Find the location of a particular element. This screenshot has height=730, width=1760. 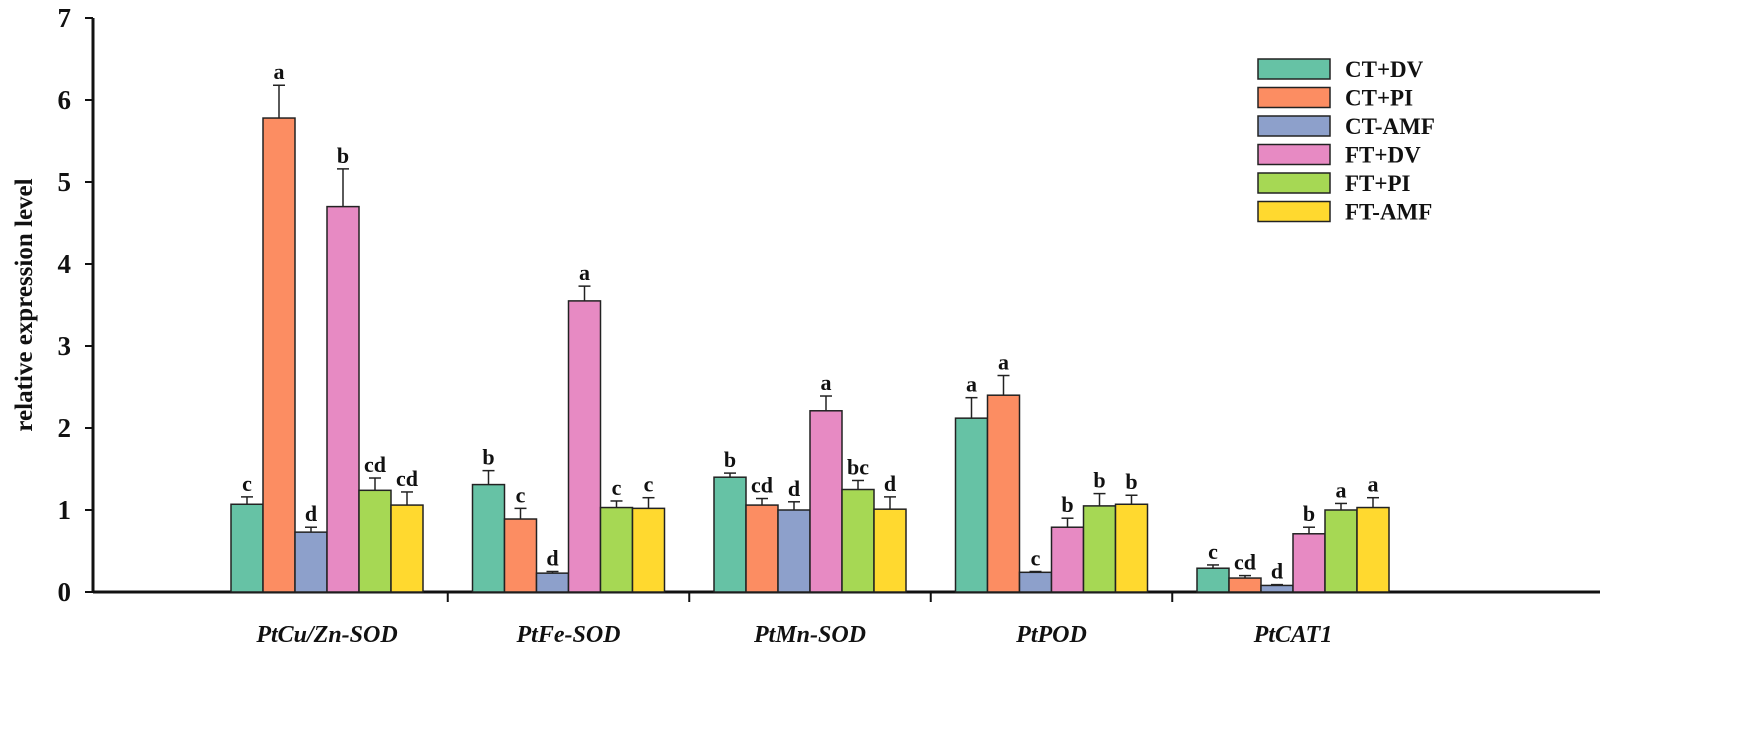

legend-label: CT-AMF is located at coordinates (1390, 126).